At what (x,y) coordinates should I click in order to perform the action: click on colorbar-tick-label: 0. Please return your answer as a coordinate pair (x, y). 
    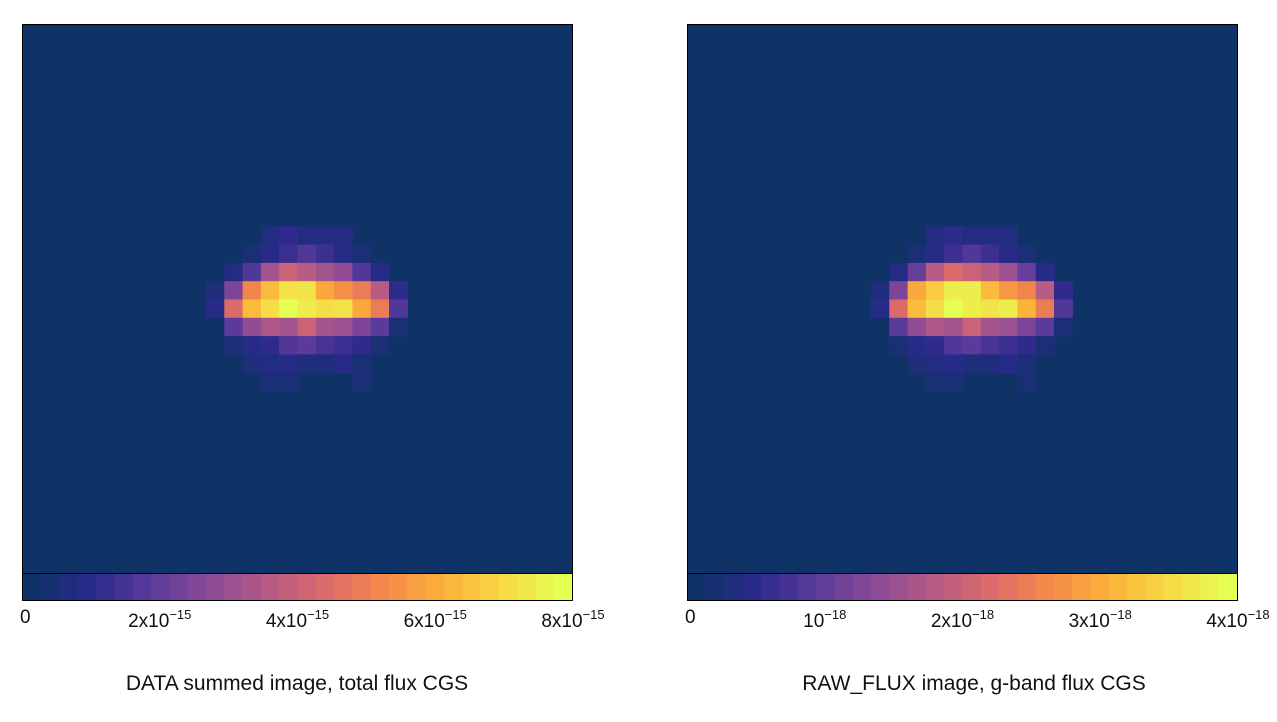
    Looking at the image, I should click on (690, 618).